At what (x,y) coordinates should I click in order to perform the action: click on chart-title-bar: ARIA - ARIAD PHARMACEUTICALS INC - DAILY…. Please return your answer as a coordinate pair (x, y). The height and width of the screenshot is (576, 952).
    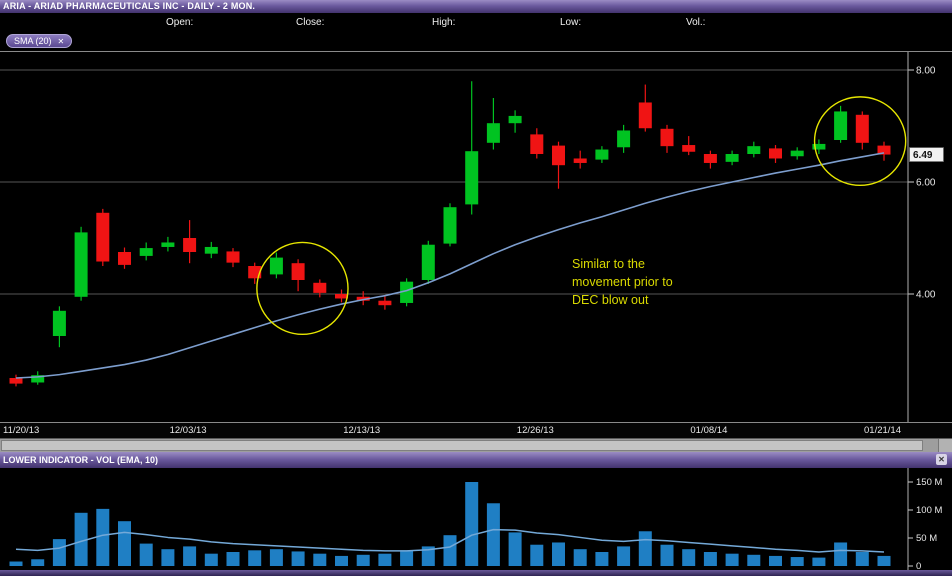
    Looking at the image, I should click on (476, 6).